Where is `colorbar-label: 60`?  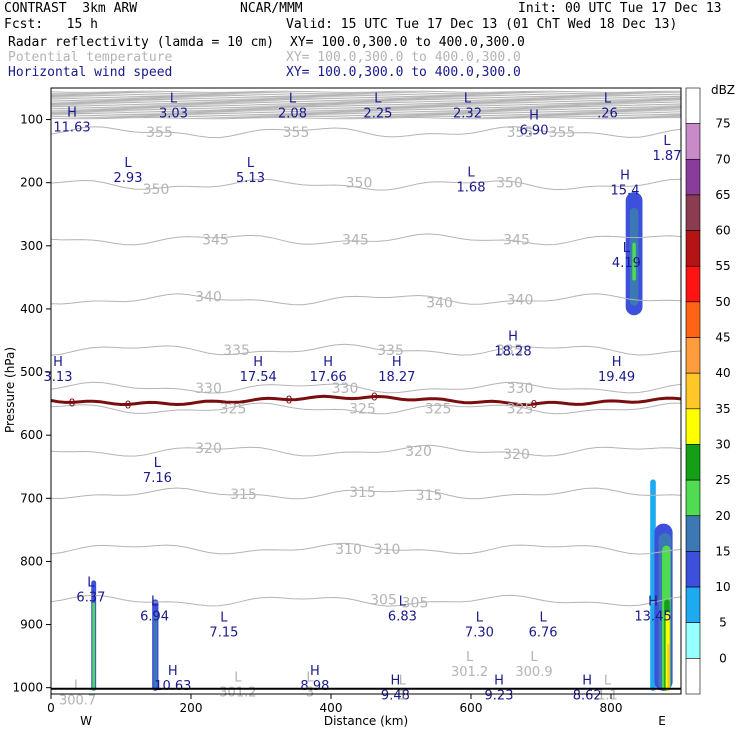
colorbar-label: 60 is located at coordinates (722, 231).